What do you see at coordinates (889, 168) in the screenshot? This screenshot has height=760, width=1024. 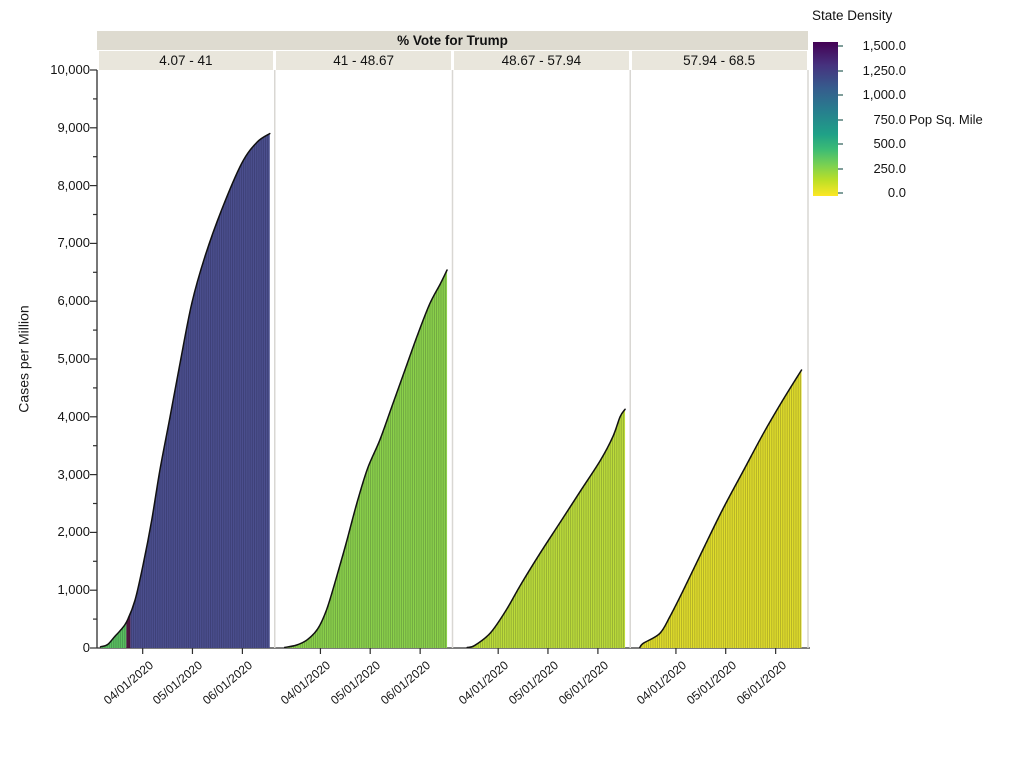 I see `legend-tick-label: 250.0` at bounding box center [889, 168].